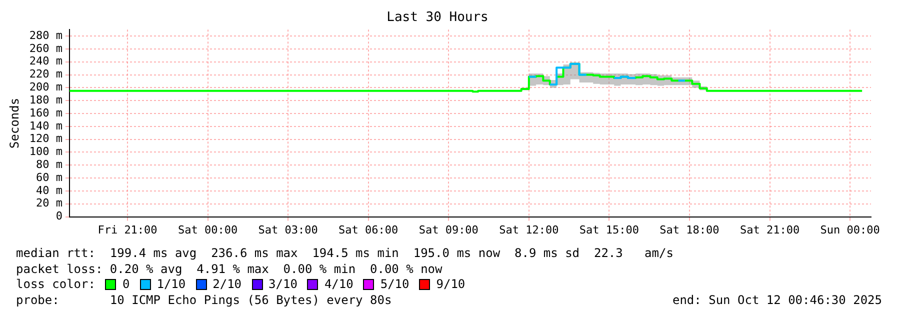  What do you see at coordinates (451, 284) in the screenshot?
I see `text: 9/10` at bounding box center [451, 284].